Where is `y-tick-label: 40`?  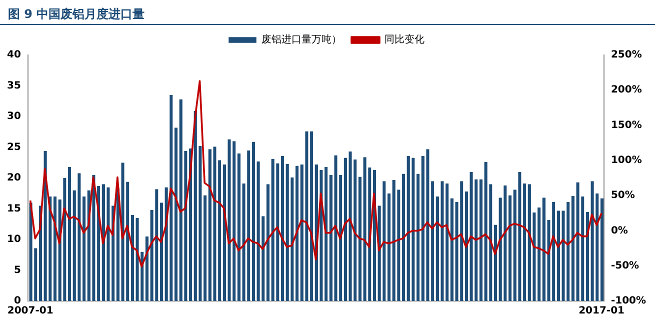
y-tick-label: 40 is located at coordinates (13, 55).